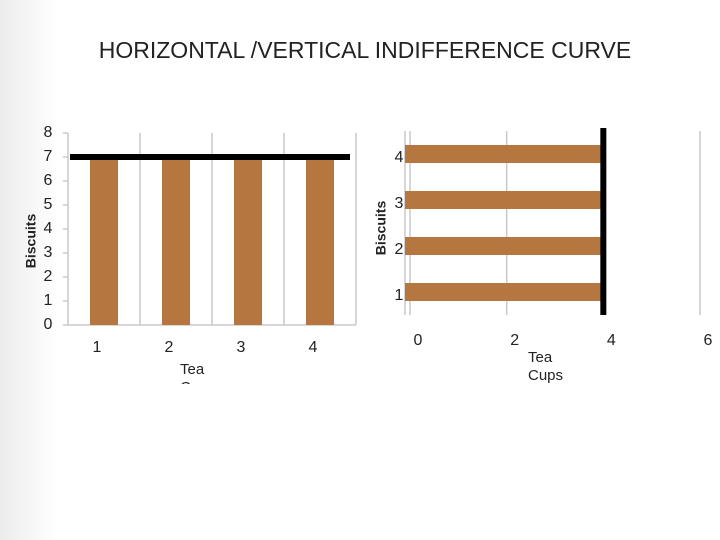  I want to click on x-tick-label: 6, so click(708, 340).